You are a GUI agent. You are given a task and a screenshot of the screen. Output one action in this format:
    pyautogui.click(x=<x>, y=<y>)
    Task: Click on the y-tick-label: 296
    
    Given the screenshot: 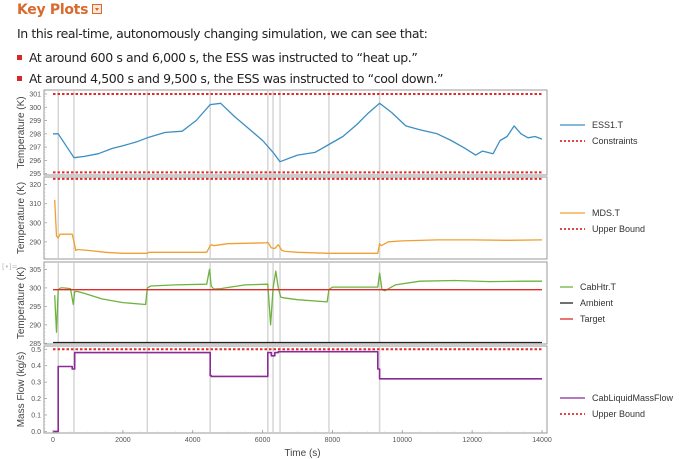 What is the action you would take?
    pyautogui.click(x=35, y=161)
    